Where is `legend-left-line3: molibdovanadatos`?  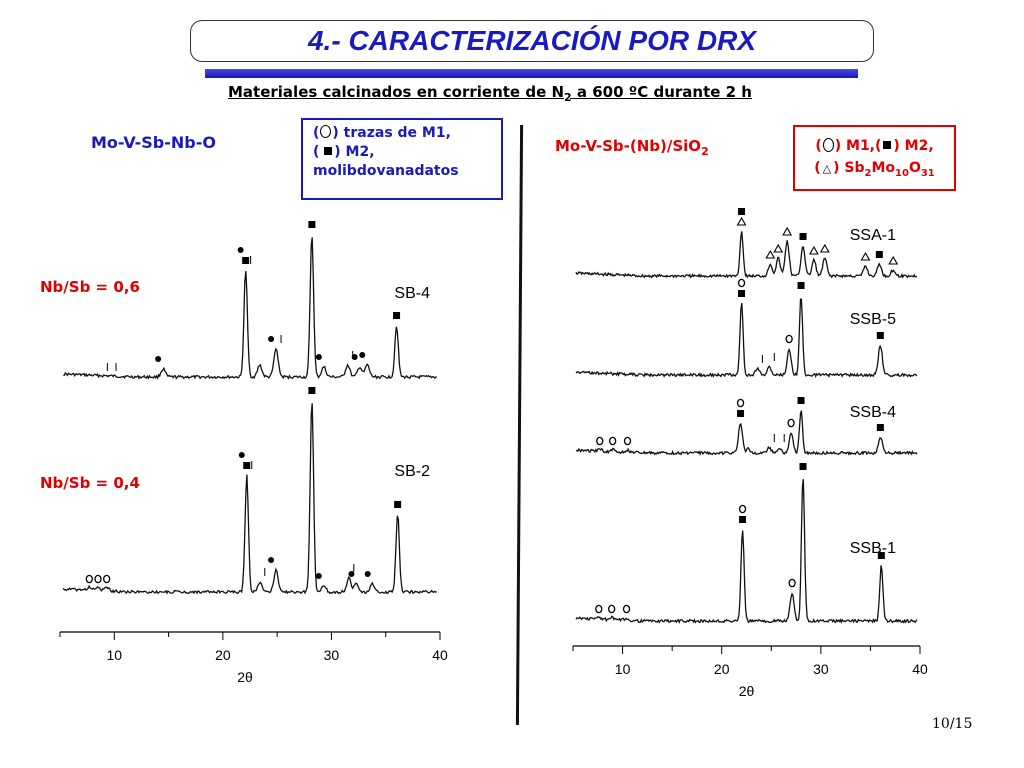 legend-left-line3: molibdovanadatos is located at coordinates (386, 171).